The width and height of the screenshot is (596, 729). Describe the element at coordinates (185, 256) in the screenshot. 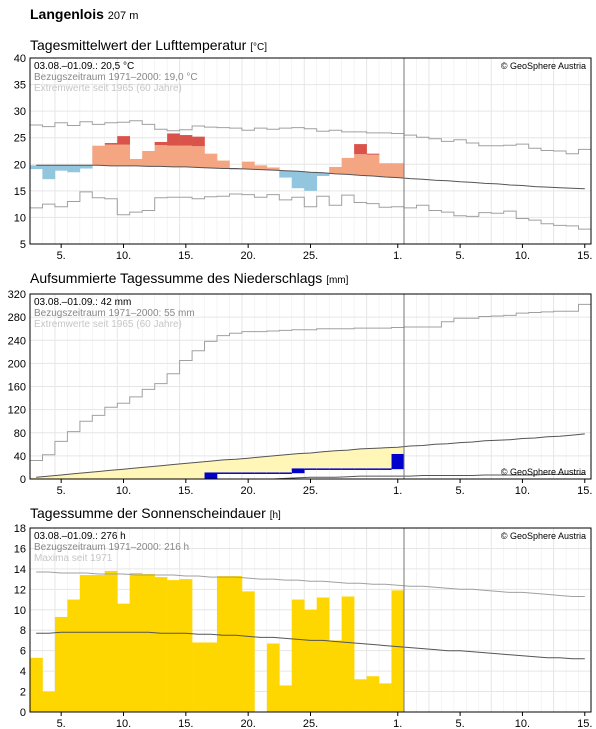

I see `temperature-xtick-label: 15.` at that location.